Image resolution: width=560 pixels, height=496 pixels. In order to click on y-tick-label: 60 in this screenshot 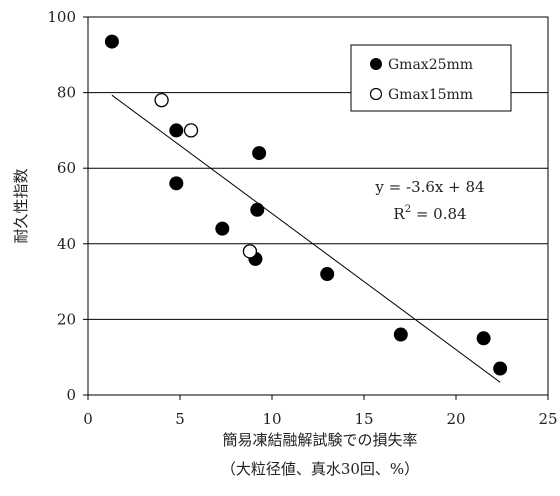, I will do `click(66, 168)`.